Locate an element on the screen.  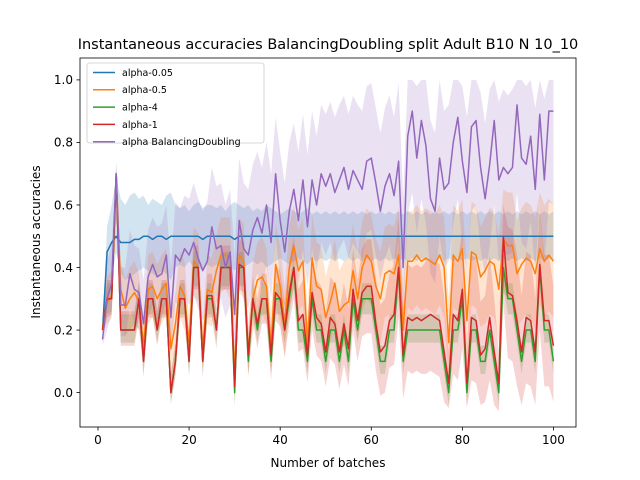
y-tick-label: 1.0 is located at coordinates (63, 80).